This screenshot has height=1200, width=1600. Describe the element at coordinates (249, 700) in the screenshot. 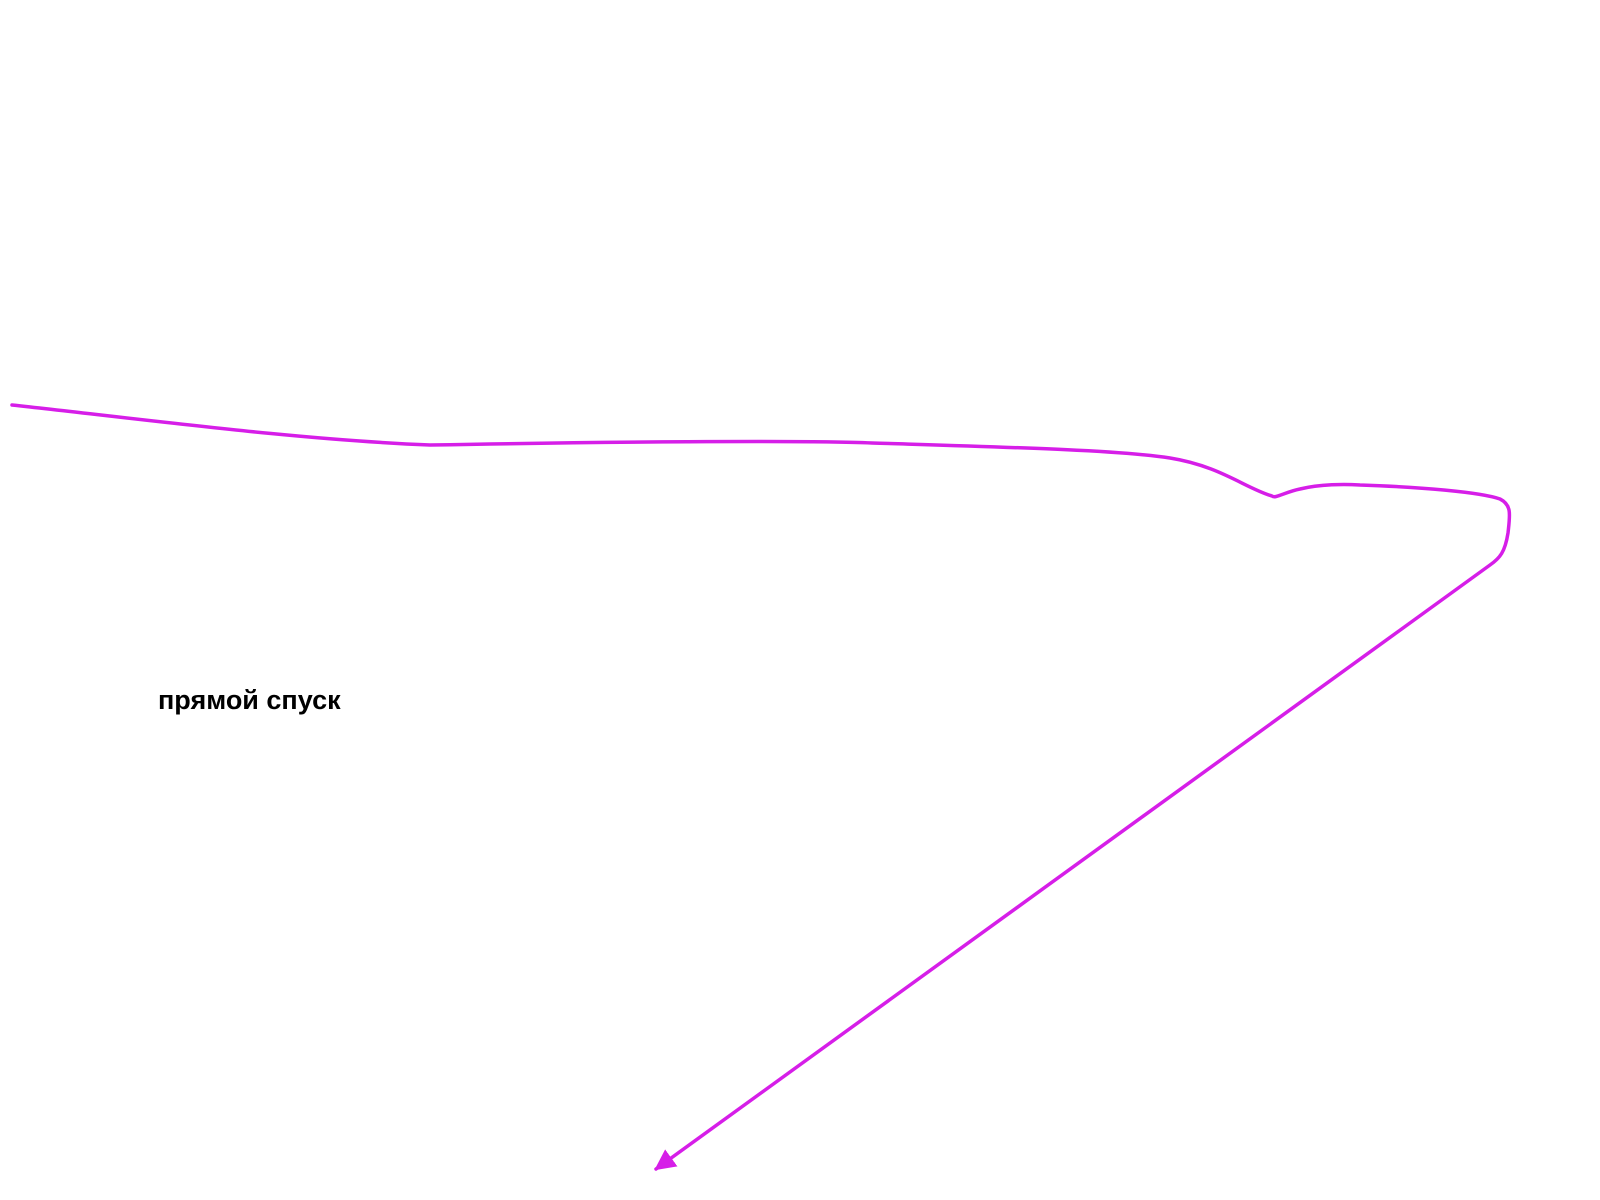

I see `label: прямой спуск` at that location.